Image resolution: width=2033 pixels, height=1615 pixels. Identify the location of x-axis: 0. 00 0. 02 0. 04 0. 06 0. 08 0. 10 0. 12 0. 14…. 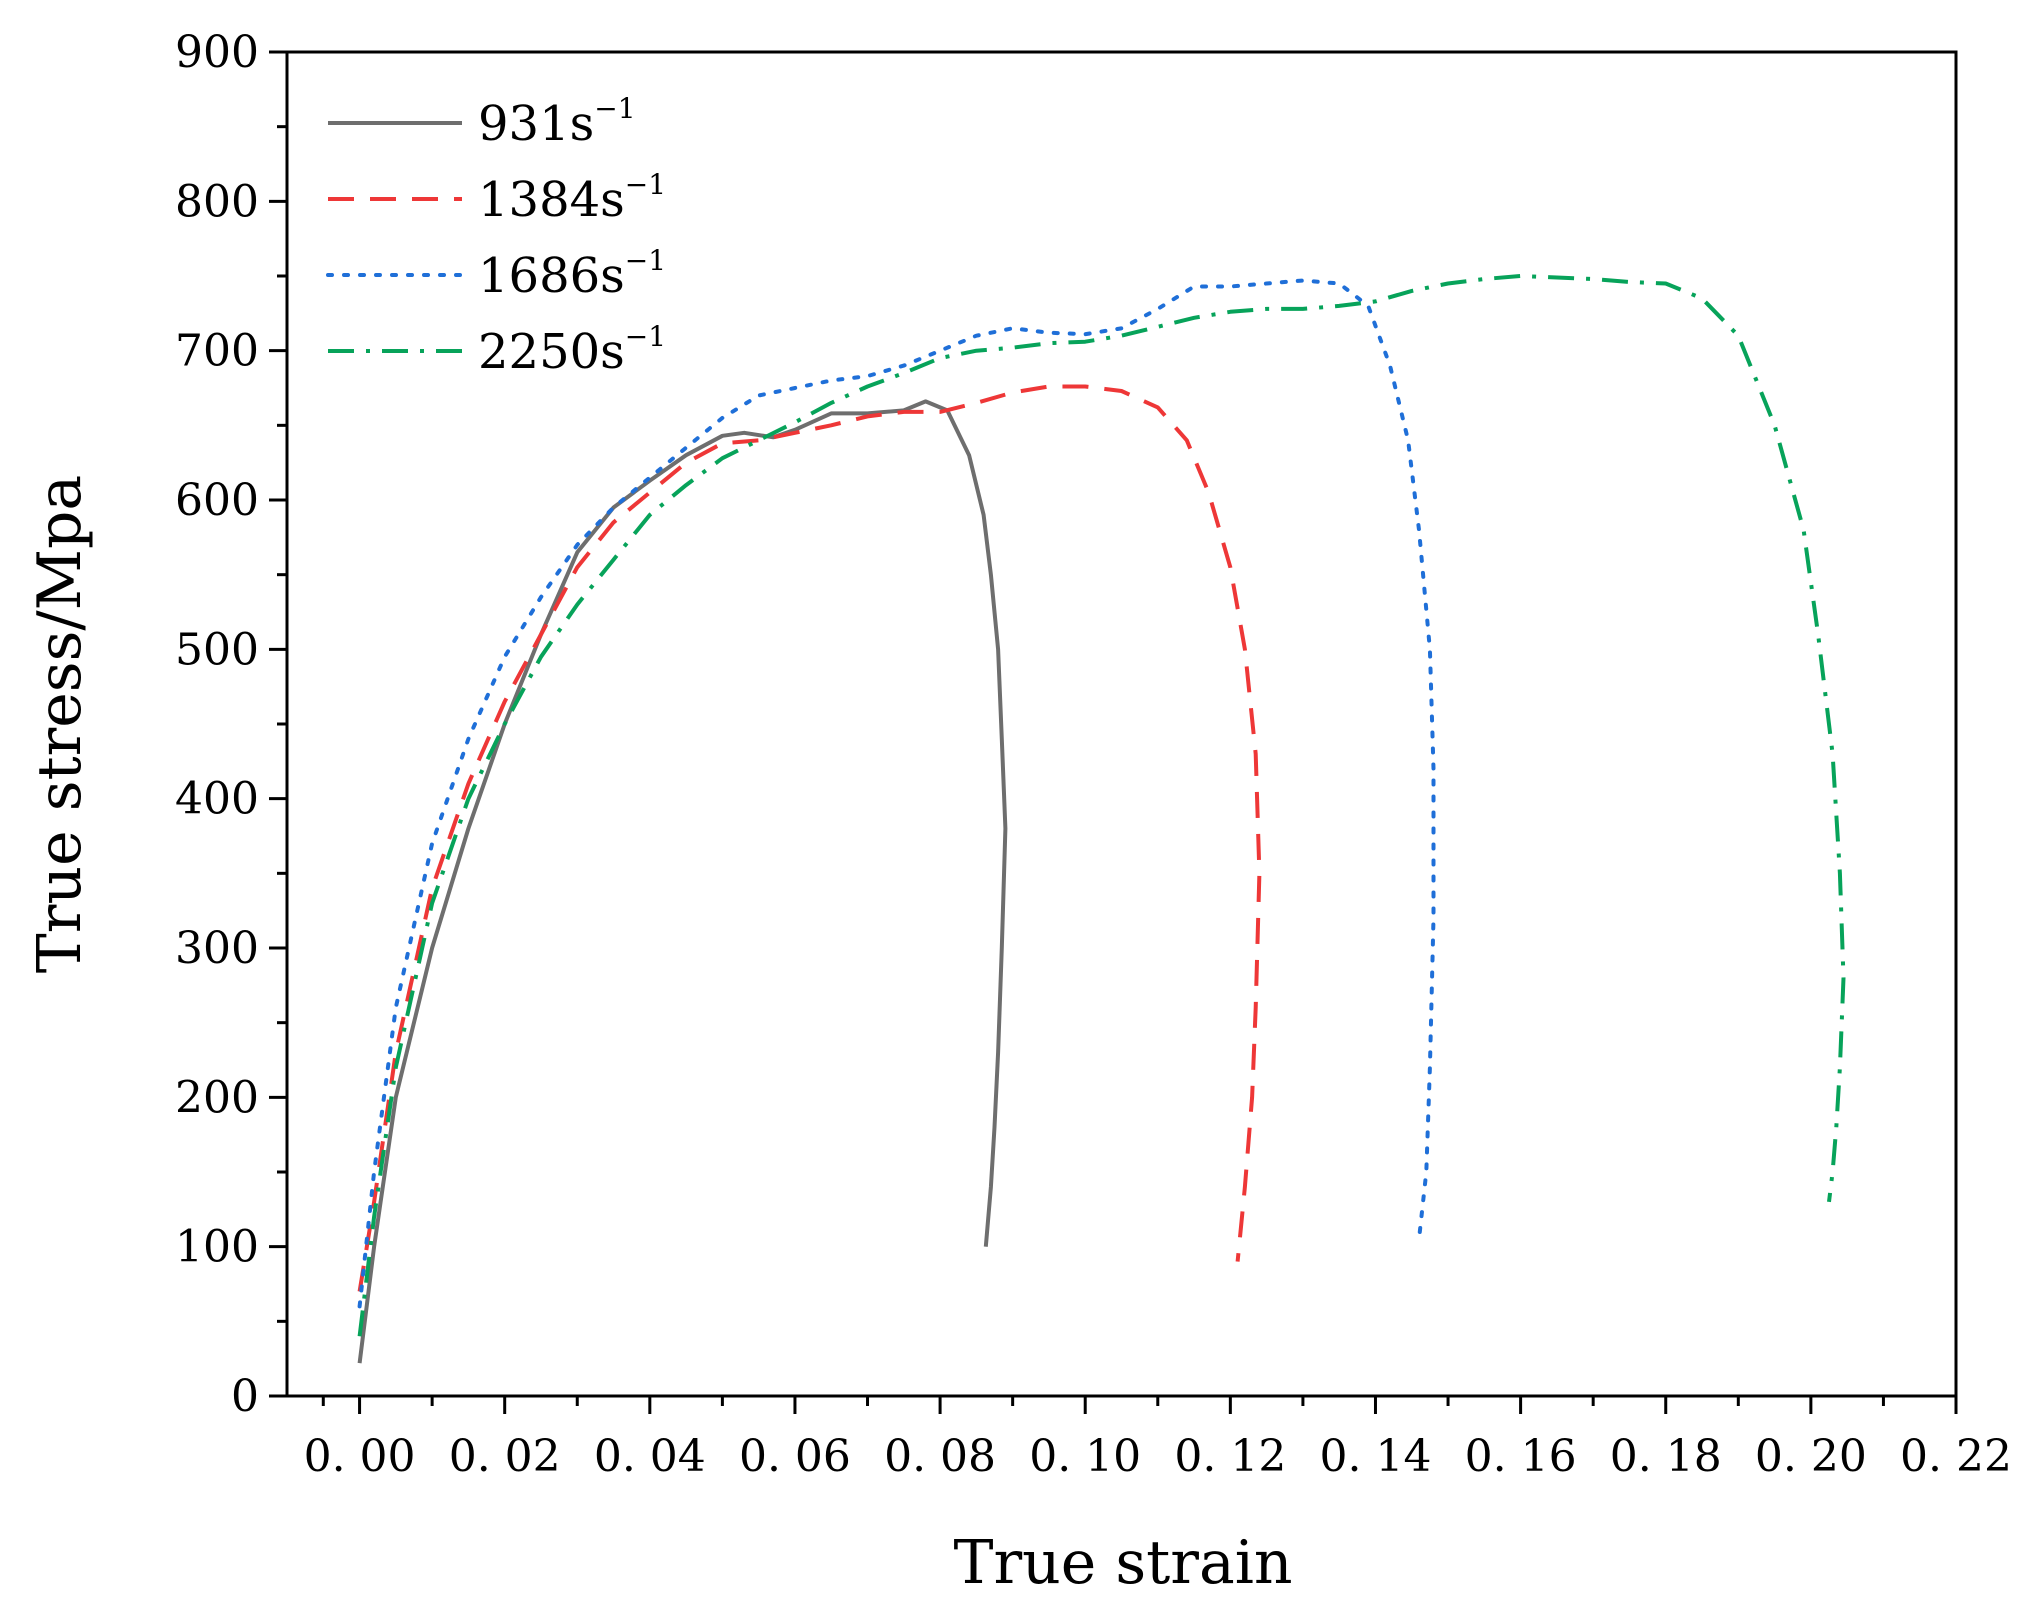
(1158, 1439).